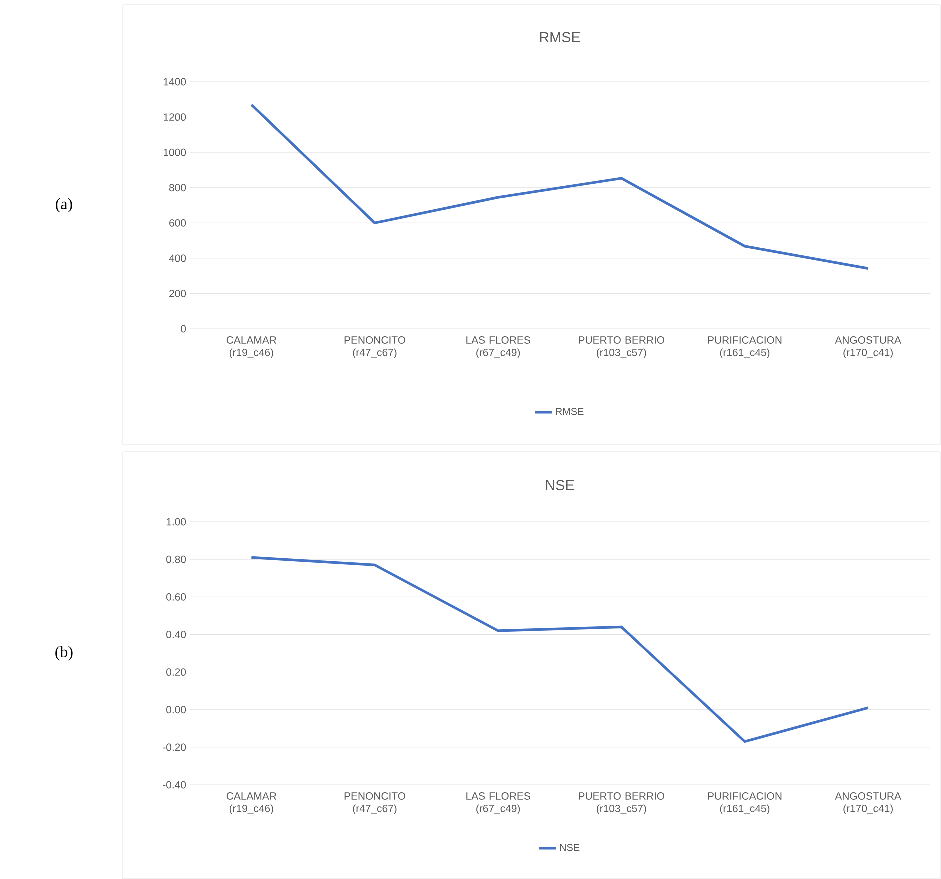 Image resolution: width=941 pixels, height=879 pixels. What do you see at coordinates (176, 634) in the screenshot?
I see `y-tick-label: 0.40` at bounding box center [176, 634].